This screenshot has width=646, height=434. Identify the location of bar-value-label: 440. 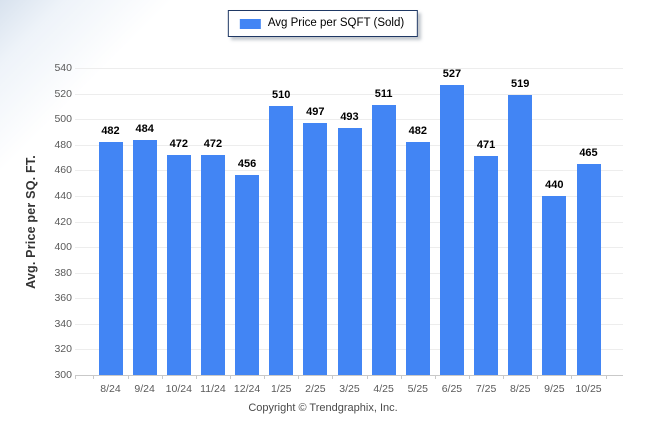
(554, 184).